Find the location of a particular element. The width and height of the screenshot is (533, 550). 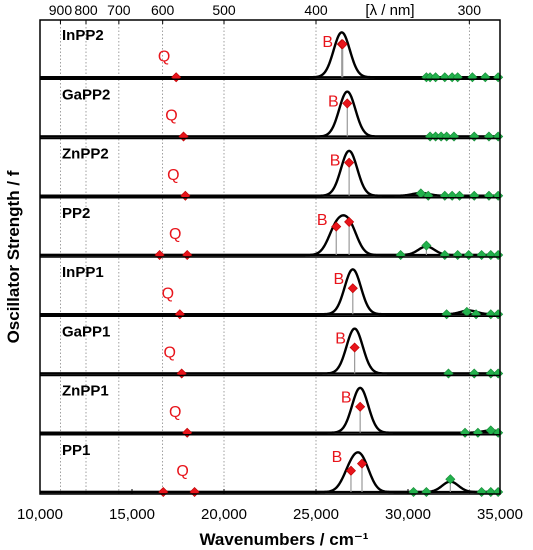

panel-label: InPP2 is located at coordinates (83, 35).